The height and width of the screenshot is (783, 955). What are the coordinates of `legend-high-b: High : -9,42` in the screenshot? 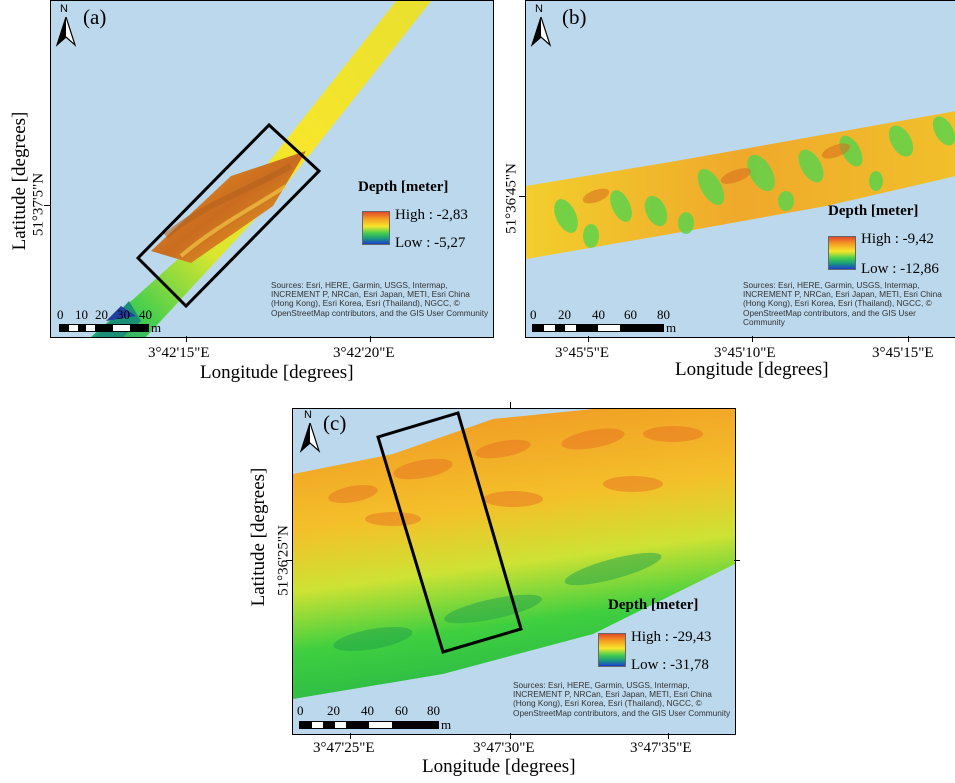 It's located at (897, 239).